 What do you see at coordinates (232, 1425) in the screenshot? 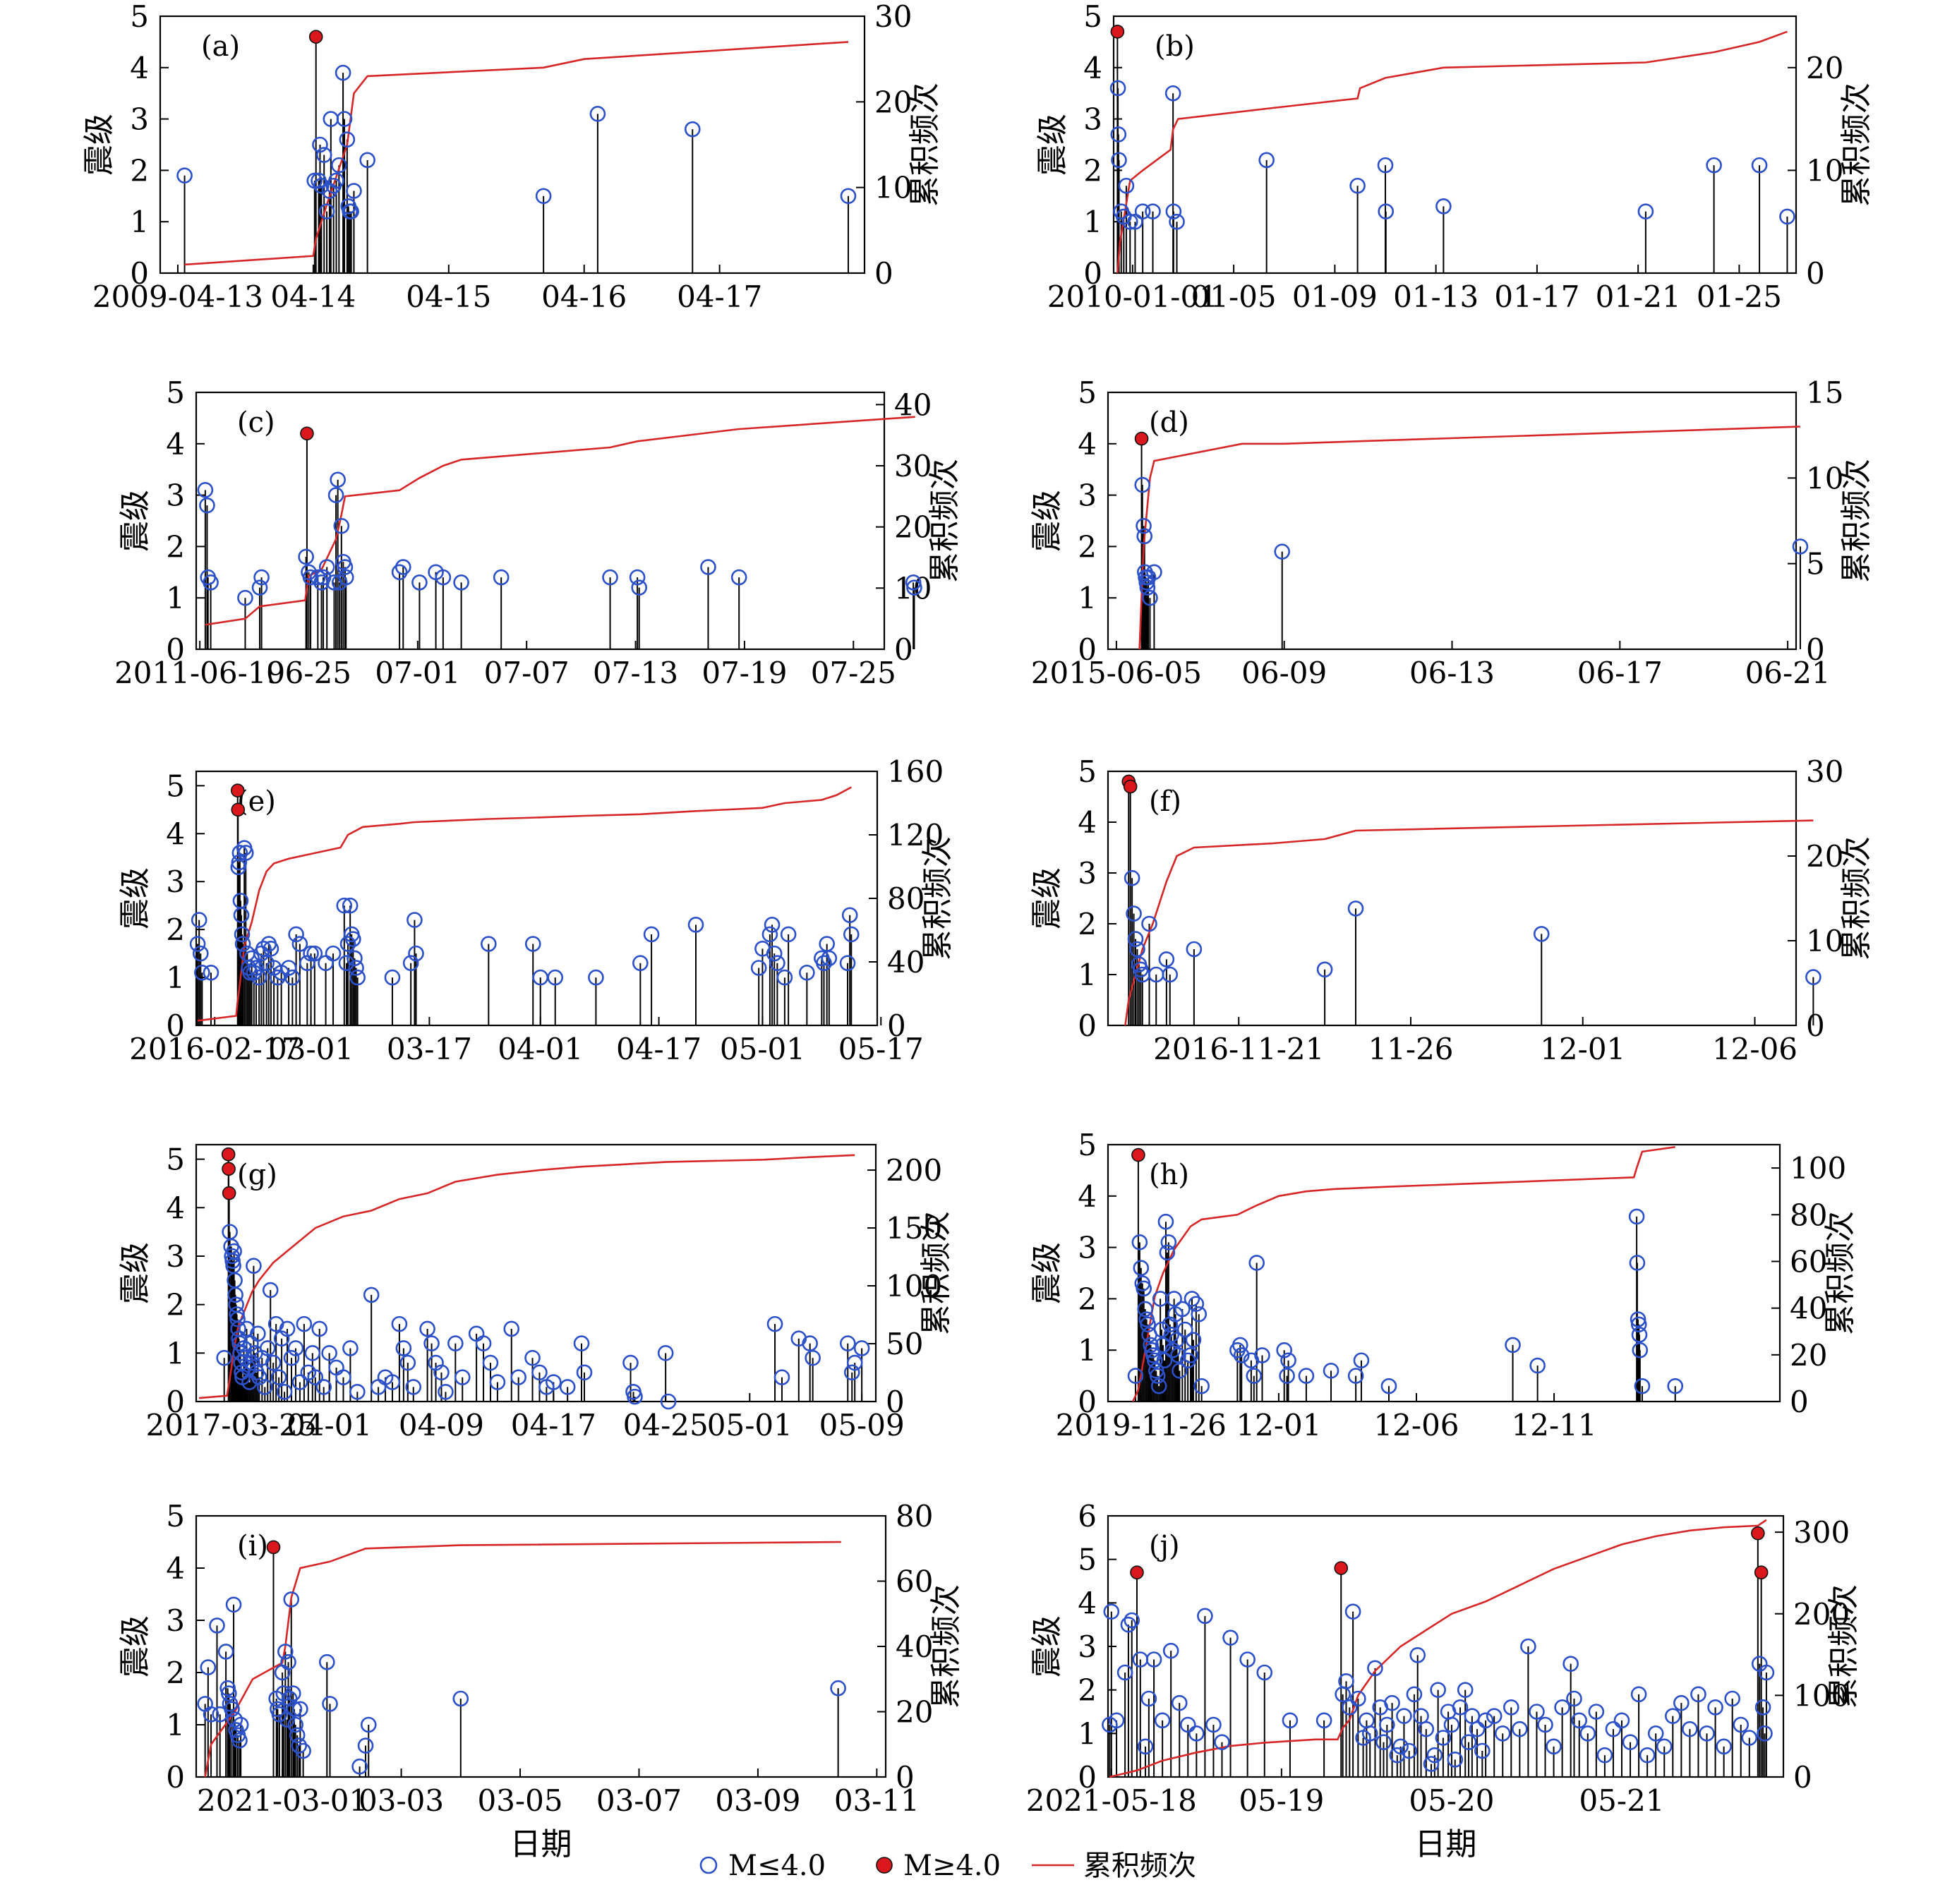
I see `x-tick-label: 2017-03-25` at bounding box center [232, 1425].